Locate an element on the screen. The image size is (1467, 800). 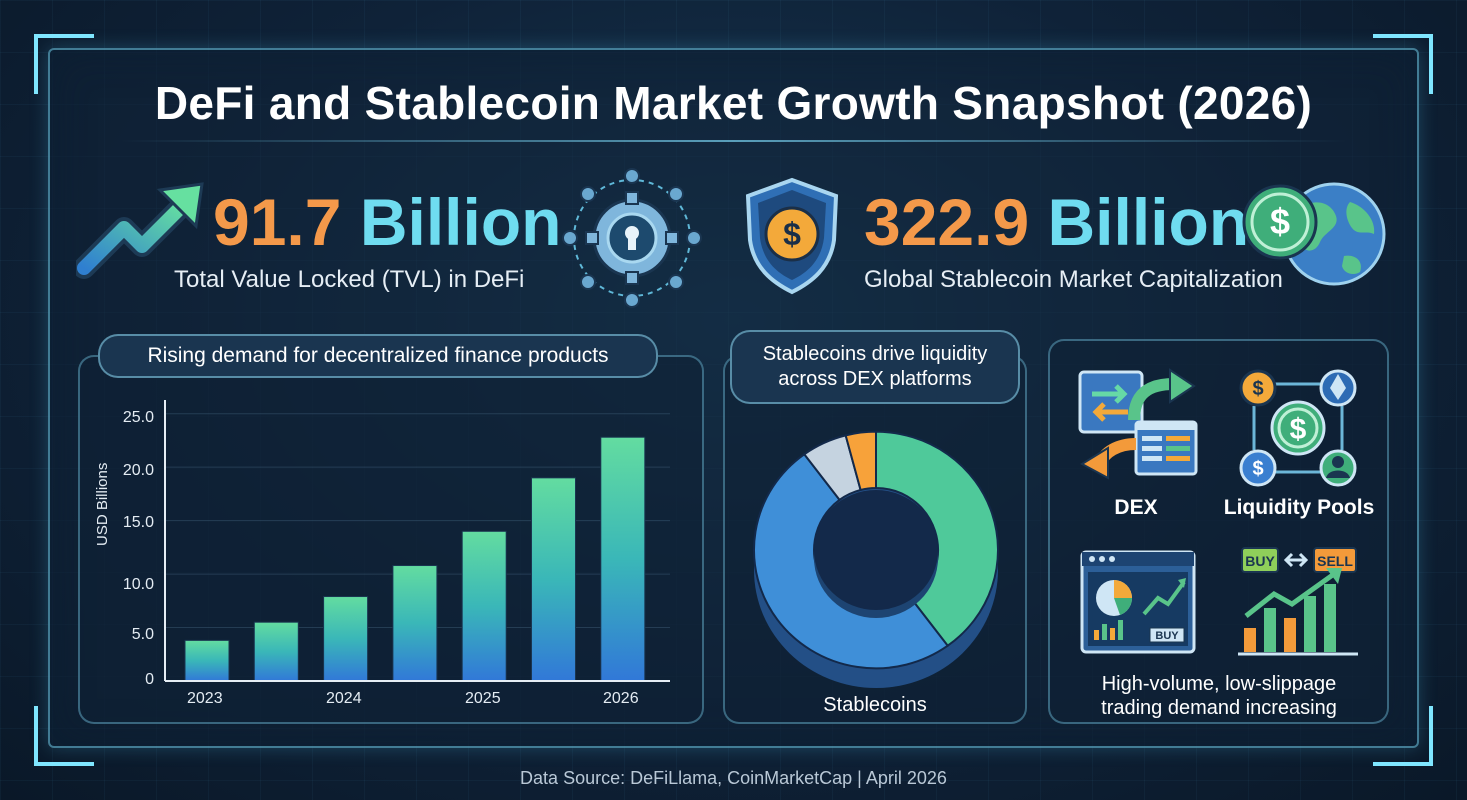
tvl-unit: Billion is located at coordinates (460, 222).